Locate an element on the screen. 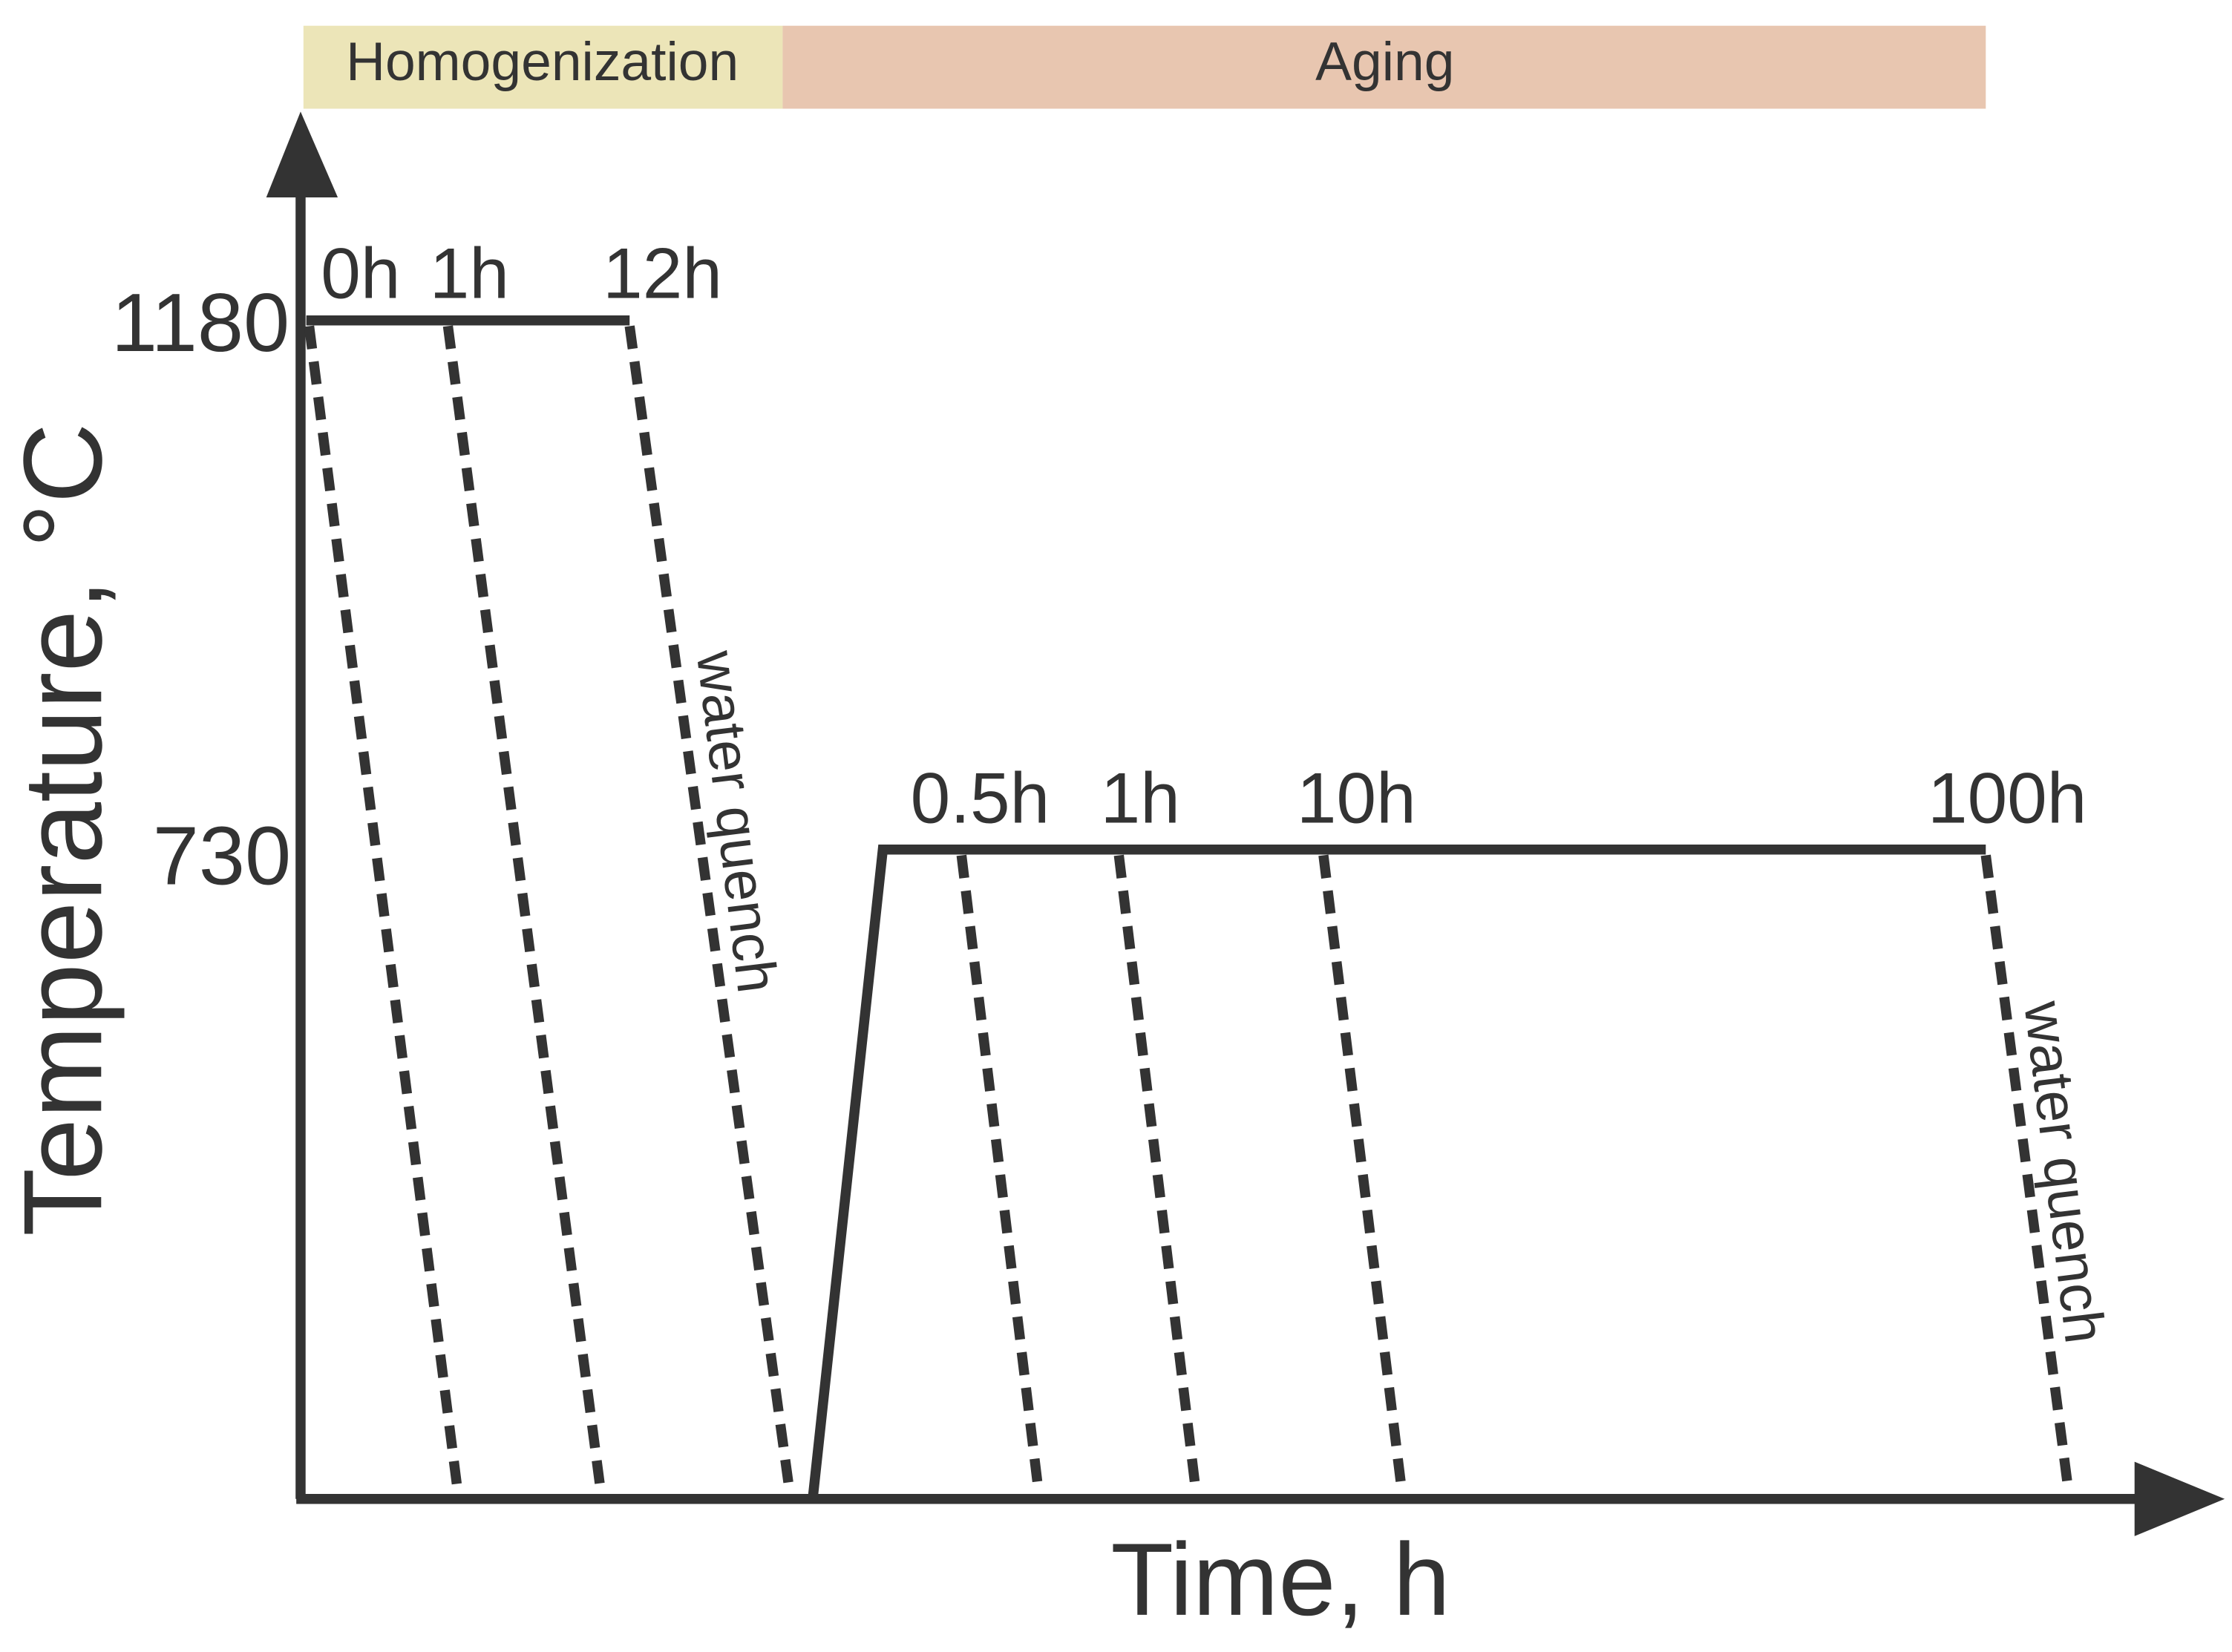 The width and height of the screenshot is (2232, 1652). temperature-label: 730 is located at coordinates (222, 856).